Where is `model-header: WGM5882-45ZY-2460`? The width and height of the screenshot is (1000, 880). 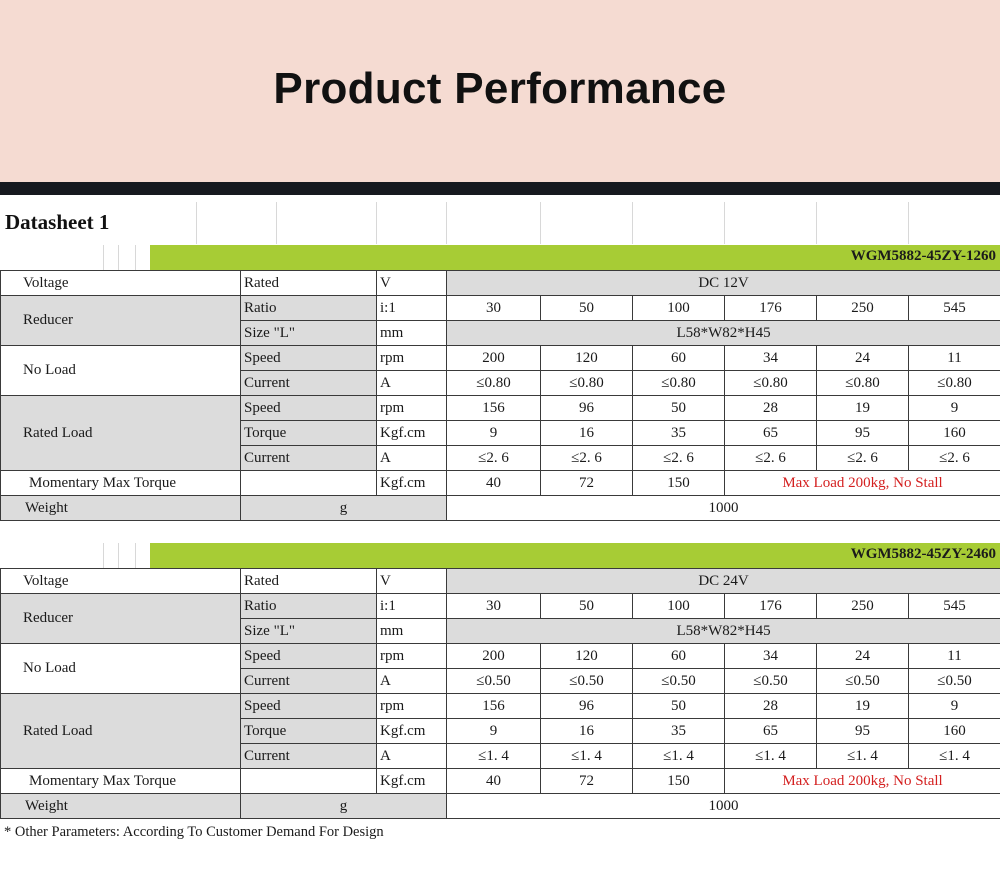
model-header: WGM5882-45ZY-2460 is located at coordinates (500, 555).